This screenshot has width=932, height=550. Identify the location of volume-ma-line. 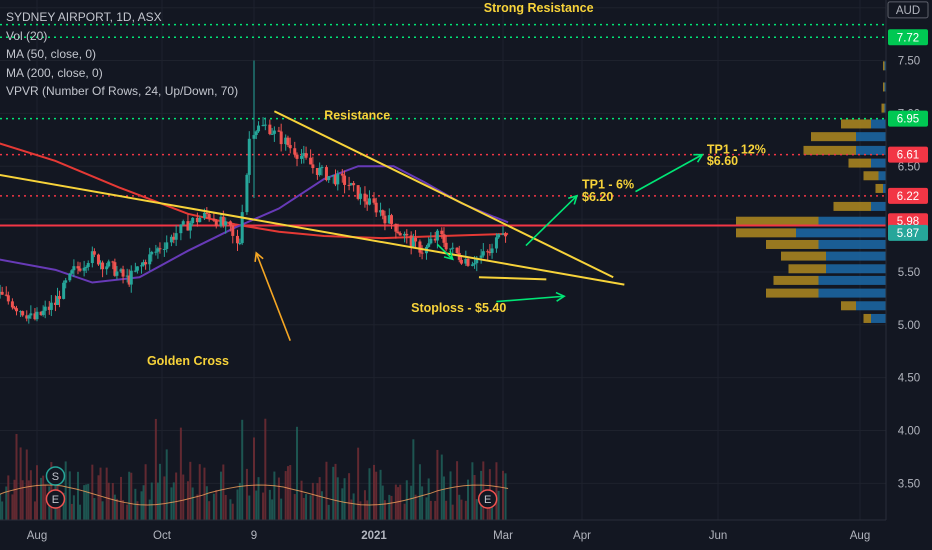
(254, 495).